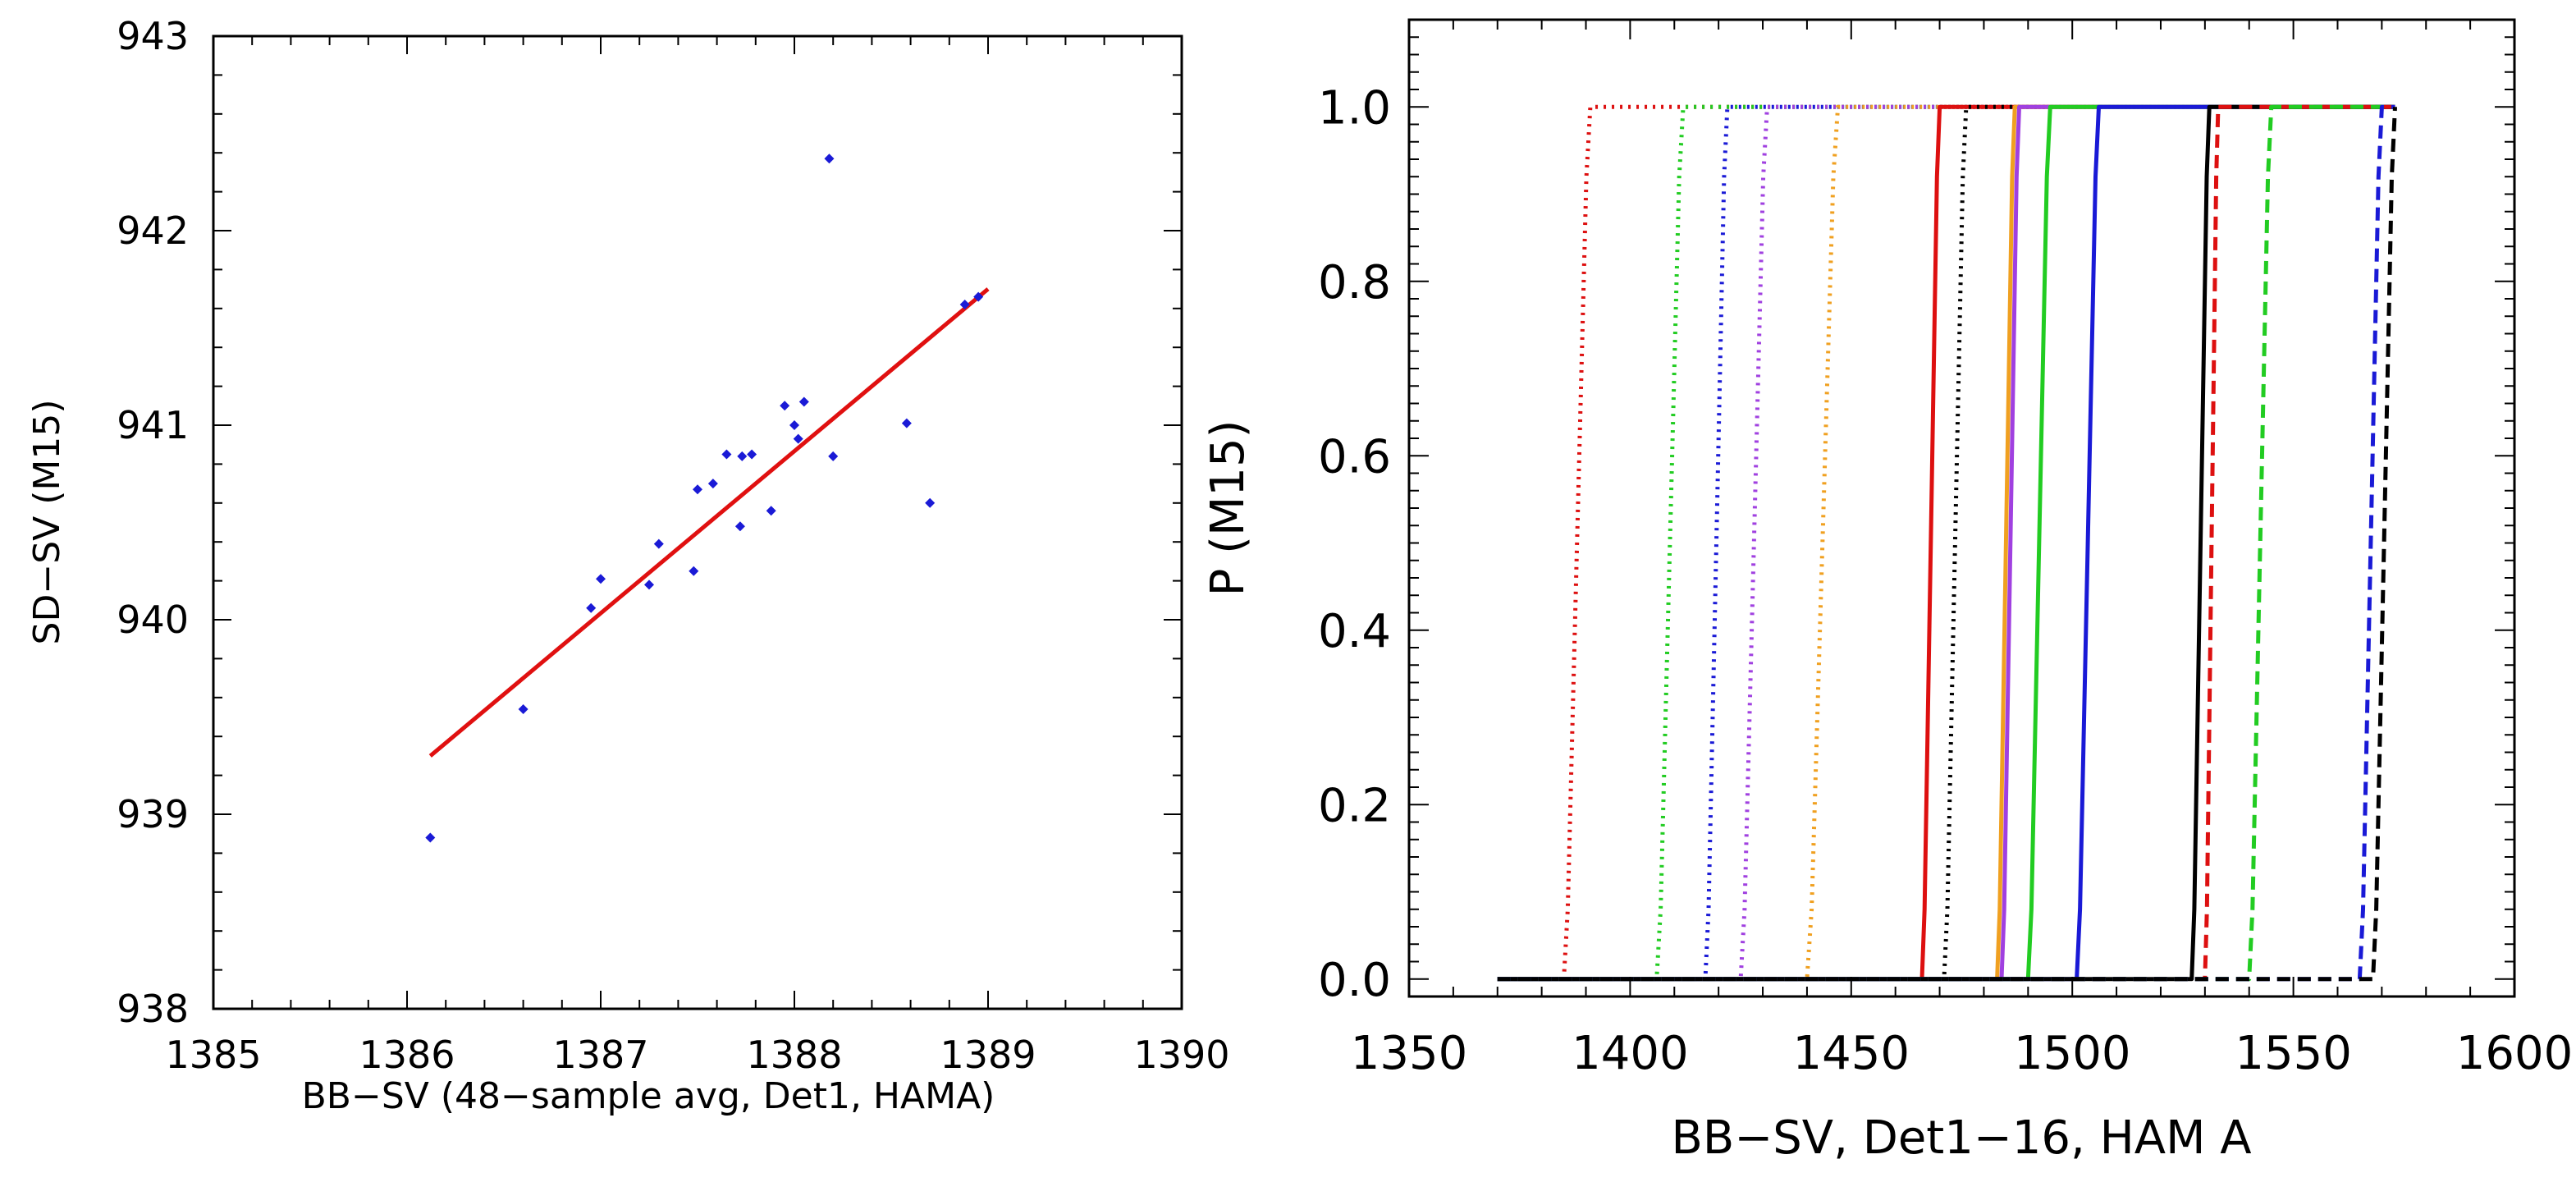  Describe the element at coordinates (1181, 1055) in the screenshot. I see `x-tick-label: 1390` at that location.